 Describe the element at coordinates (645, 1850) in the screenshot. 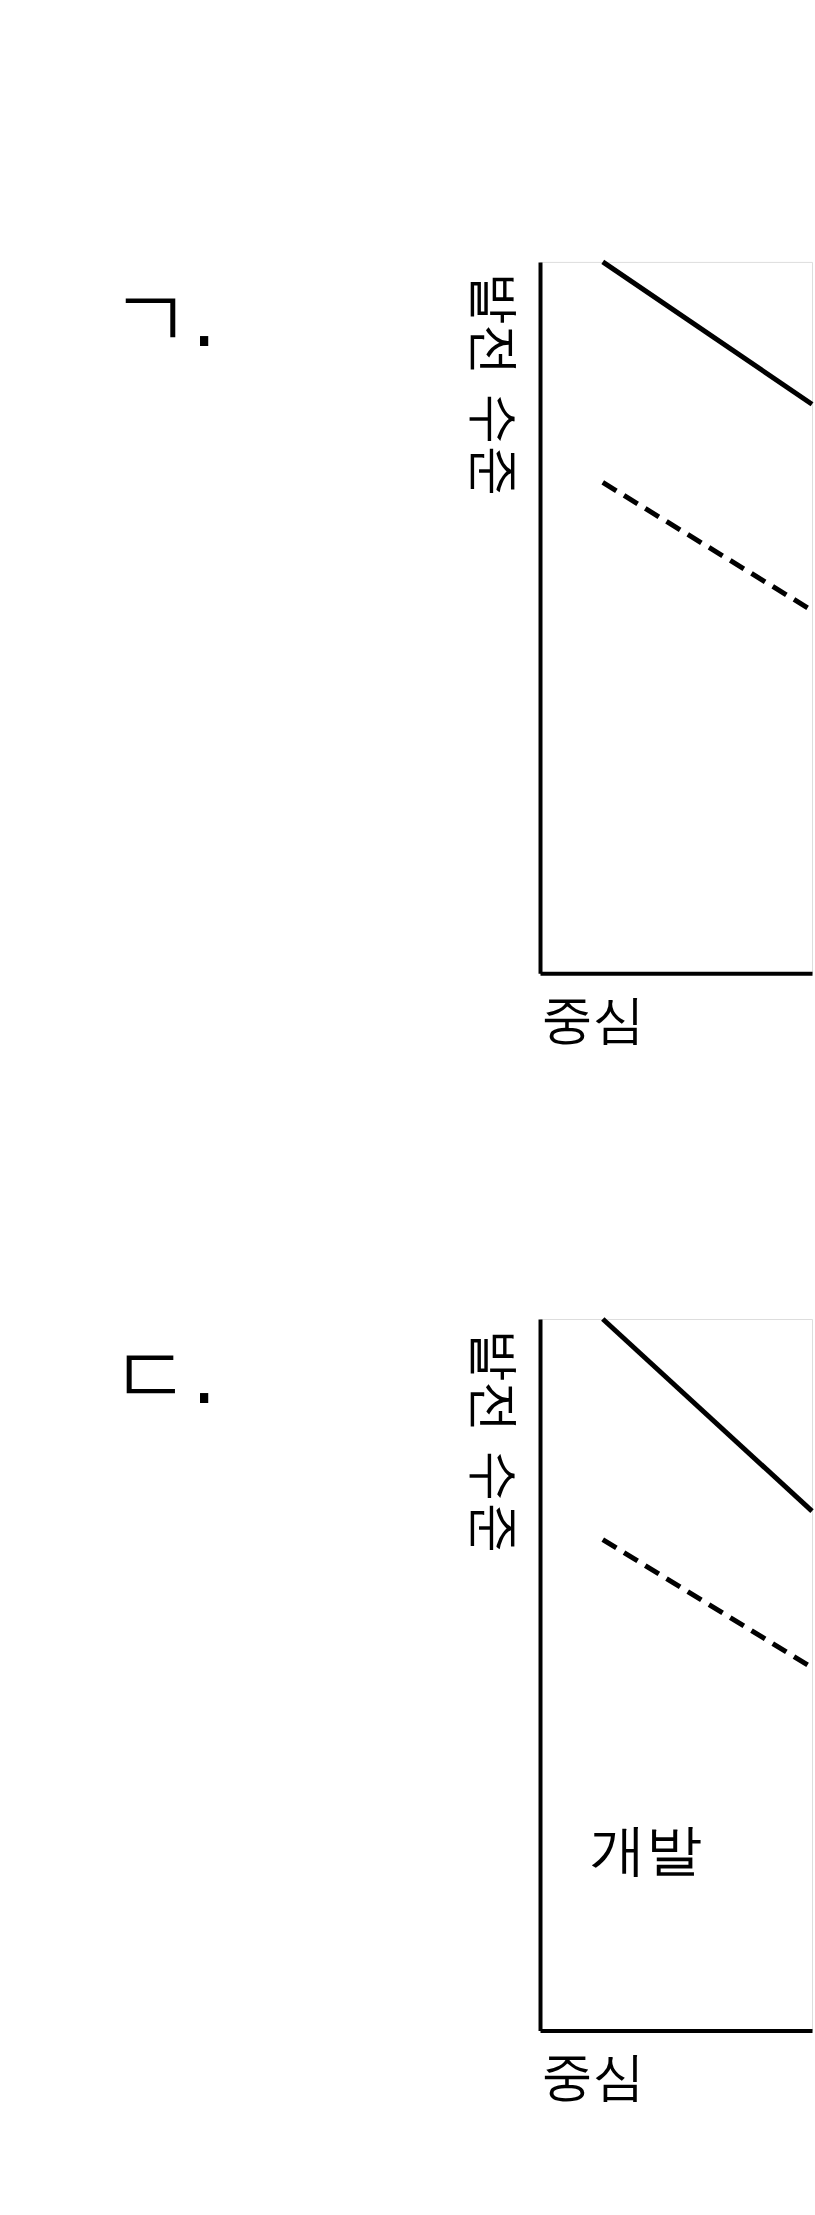

I see `annotation: 개발` at that location.